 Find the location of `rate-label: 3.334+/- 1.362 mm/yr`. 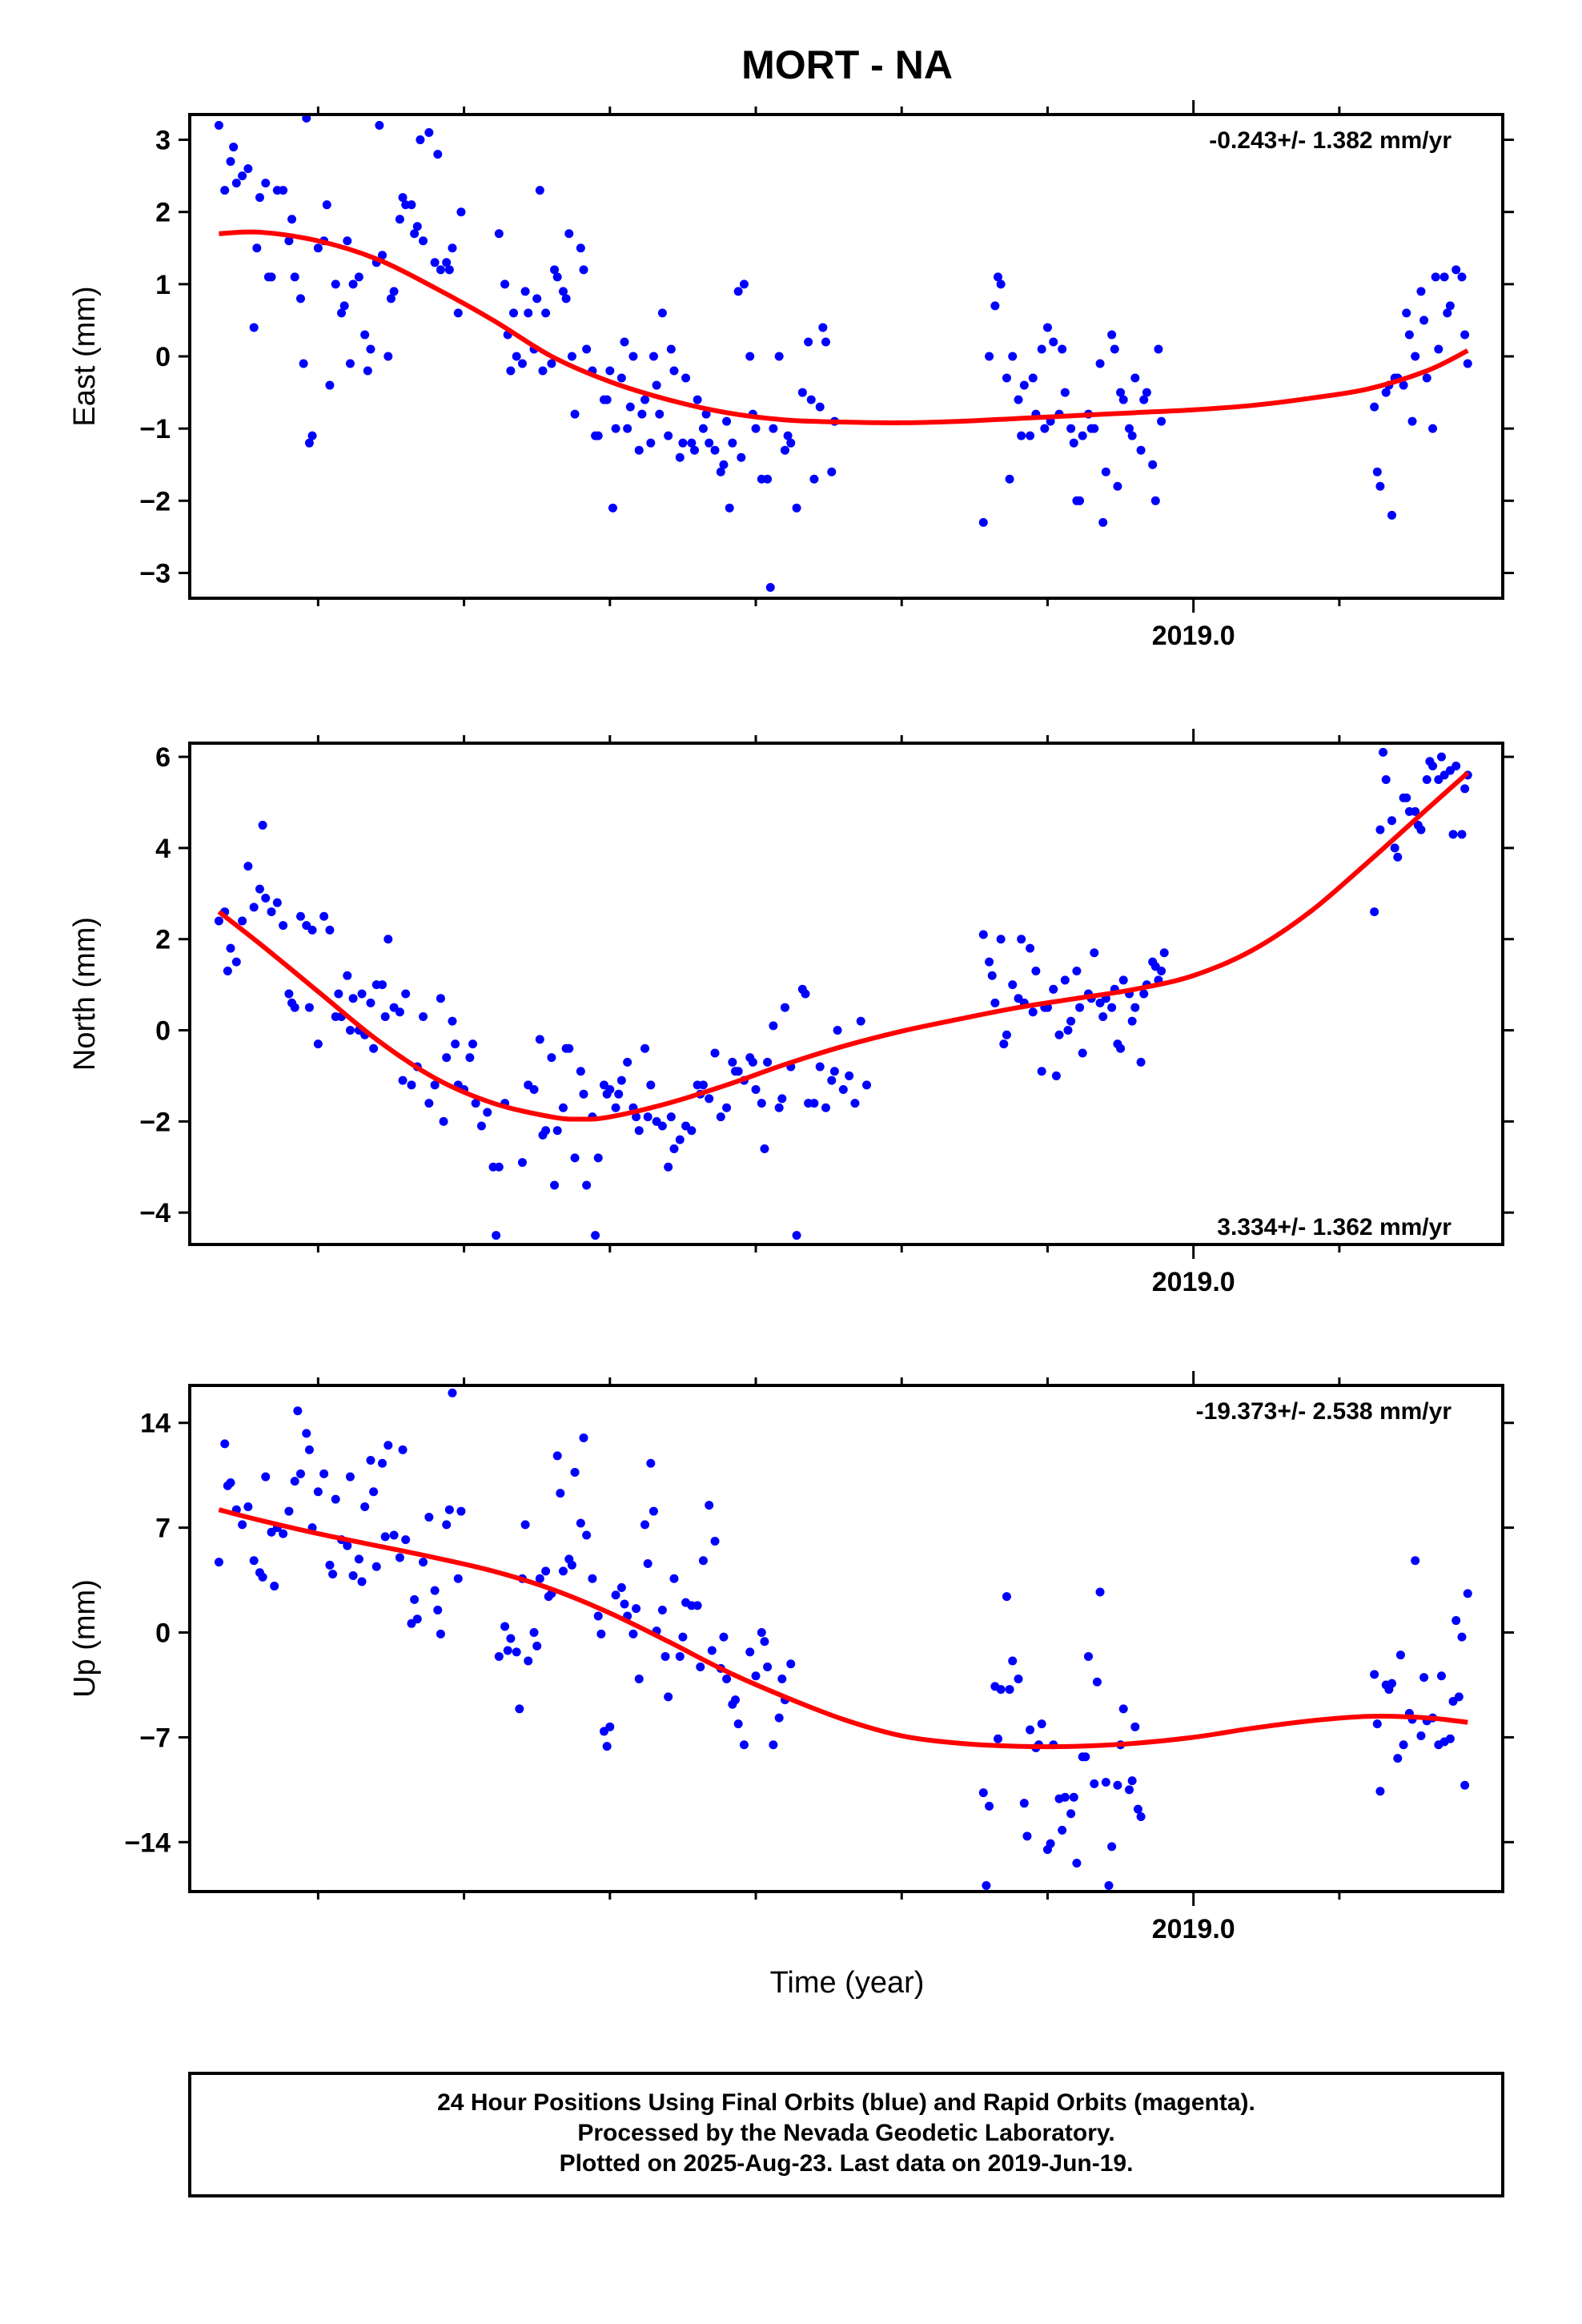

rate-label: 3.334+/- 1.362 mm/yr is located at coordinates (1334, 1227).